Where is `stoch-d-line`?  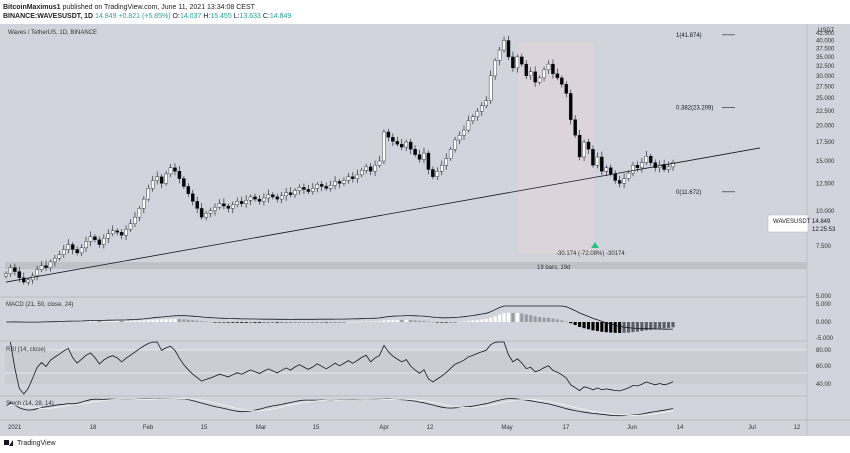
stoch-d-line is located at coordinates (339, 407).